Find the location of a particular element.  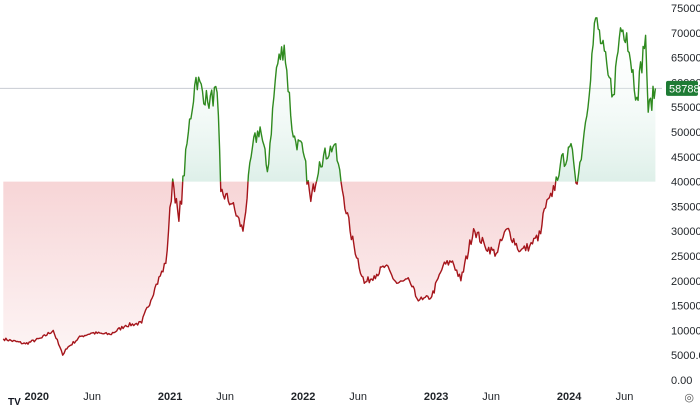

y-tick-label: 50000 is located at coordinates (685, 133).